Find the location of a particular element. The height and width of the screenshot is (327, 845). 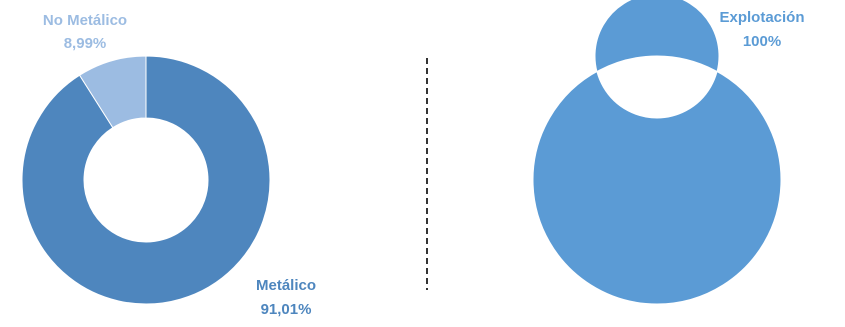

label-explotacion: Explotación is located at coordinates (761, 17).